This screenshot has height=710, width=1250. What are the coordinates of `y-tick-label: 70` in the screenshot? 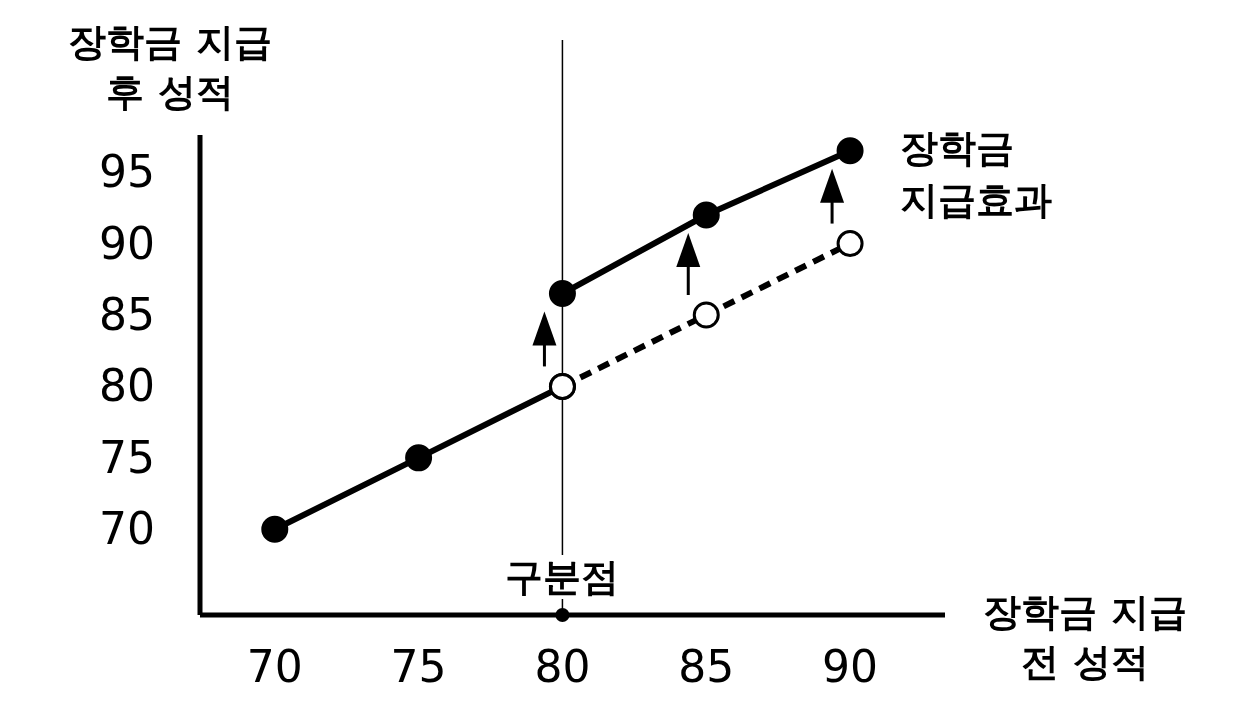 It's located at (127, 529).